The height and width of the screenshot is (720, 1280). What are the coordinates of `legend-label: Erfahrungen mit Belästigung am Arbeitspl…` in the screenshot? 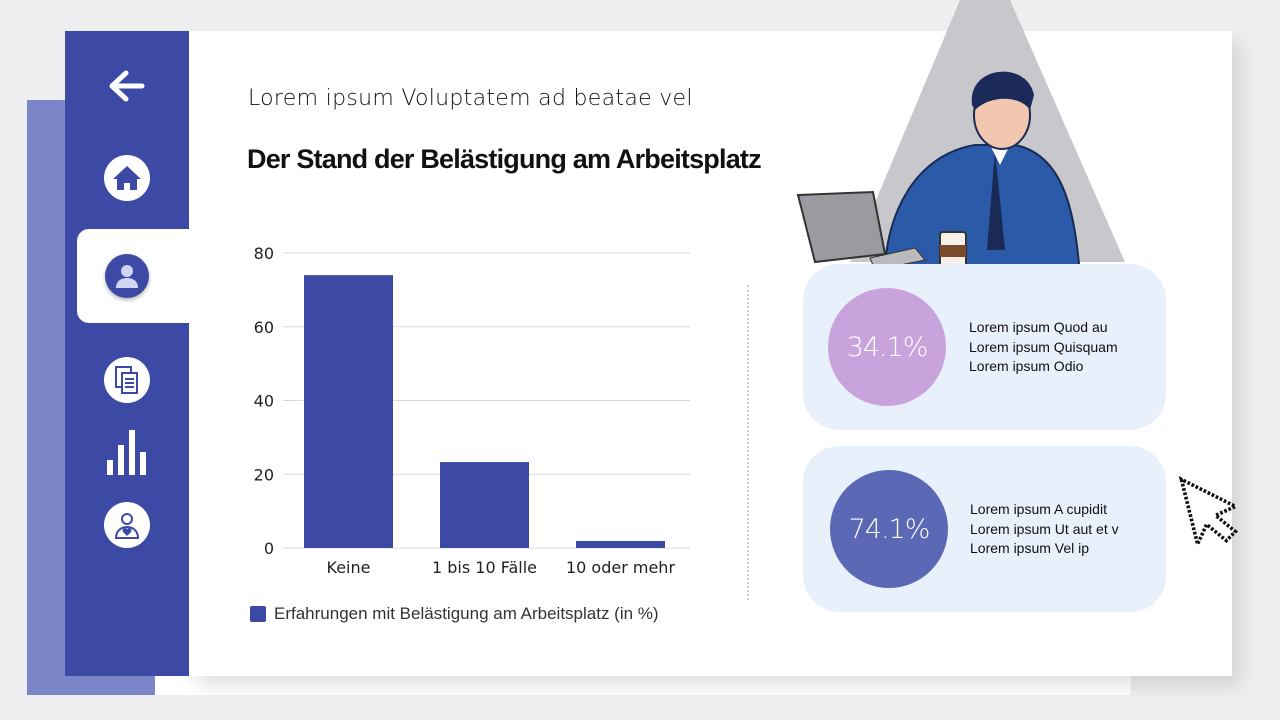 It's located at (466, 613).